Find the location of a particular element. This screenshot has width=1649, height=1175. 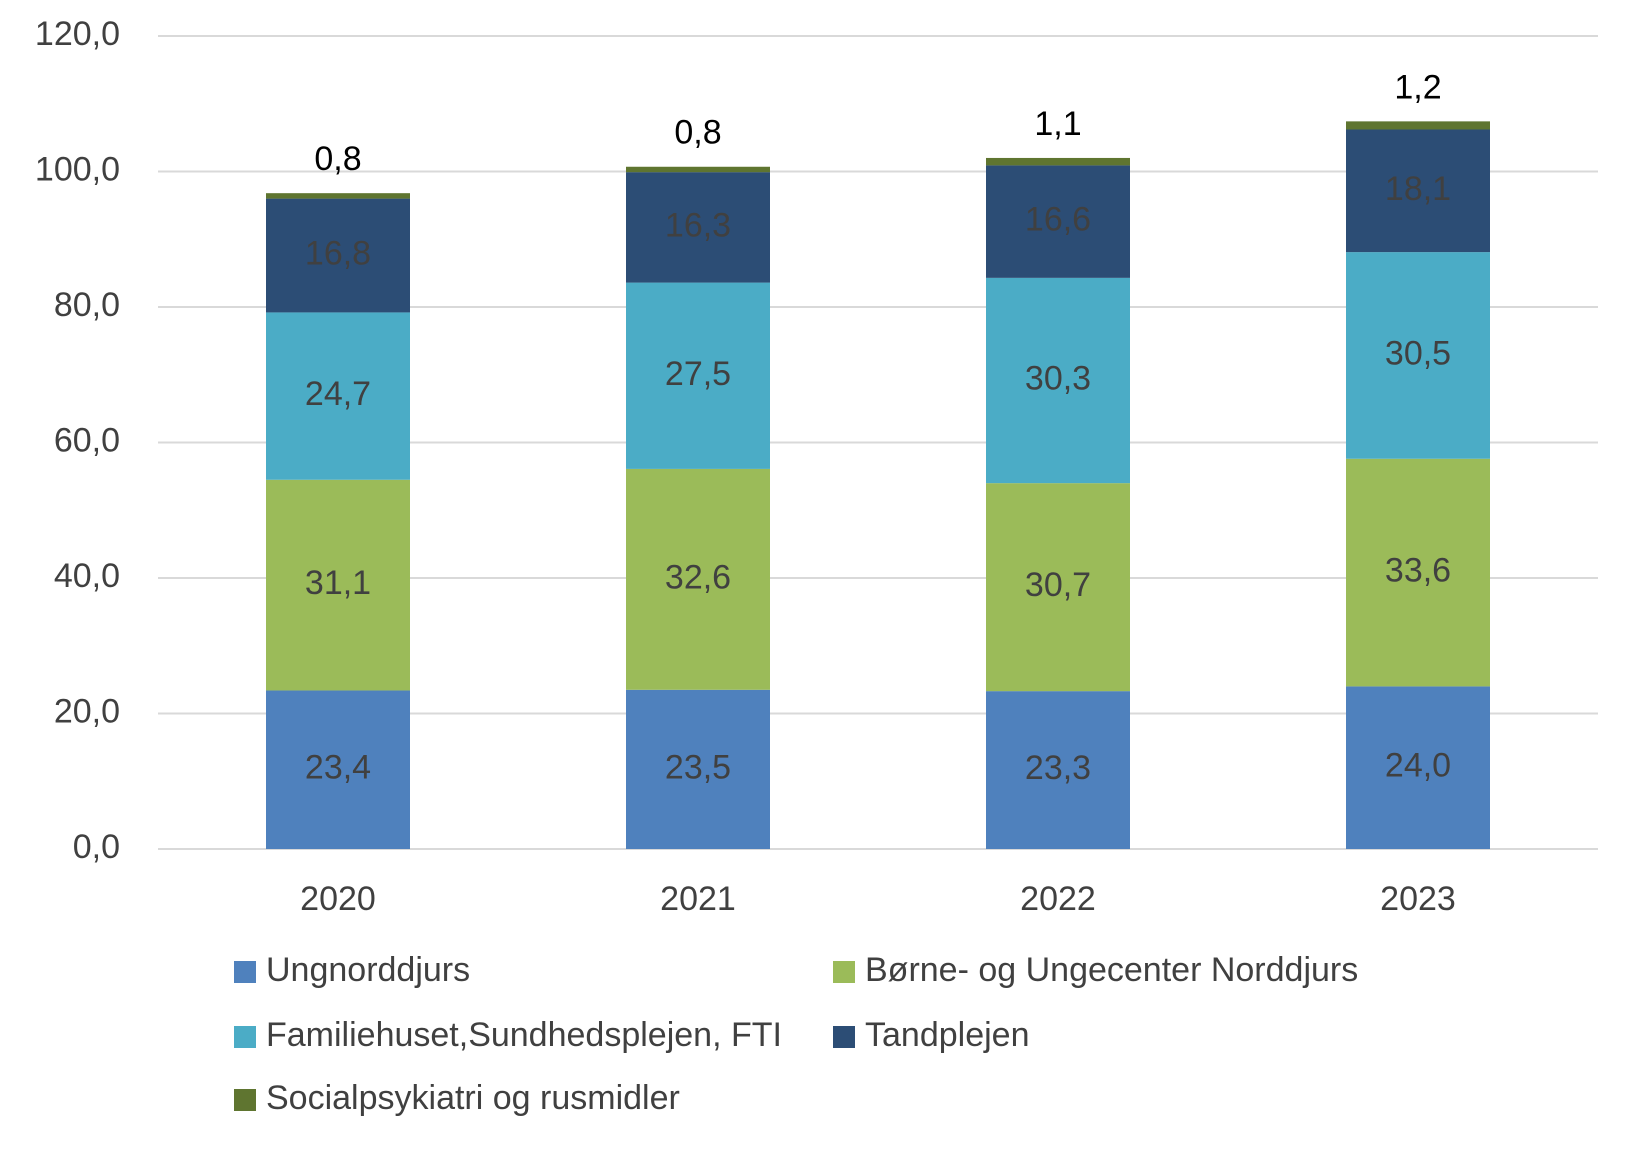

legend-label: Børne- og Ungecenter Norddjurs is located at coordinates (1111, 970).